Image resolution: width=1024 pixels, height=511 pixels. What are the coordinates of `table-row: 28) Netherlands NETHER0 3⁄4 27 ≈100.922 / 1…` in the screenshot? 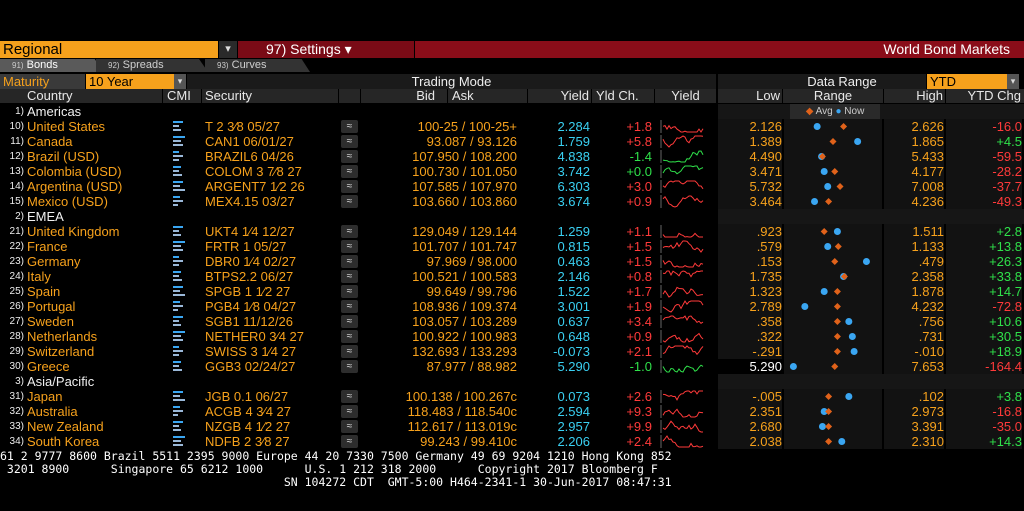 It's located at (512, 336).